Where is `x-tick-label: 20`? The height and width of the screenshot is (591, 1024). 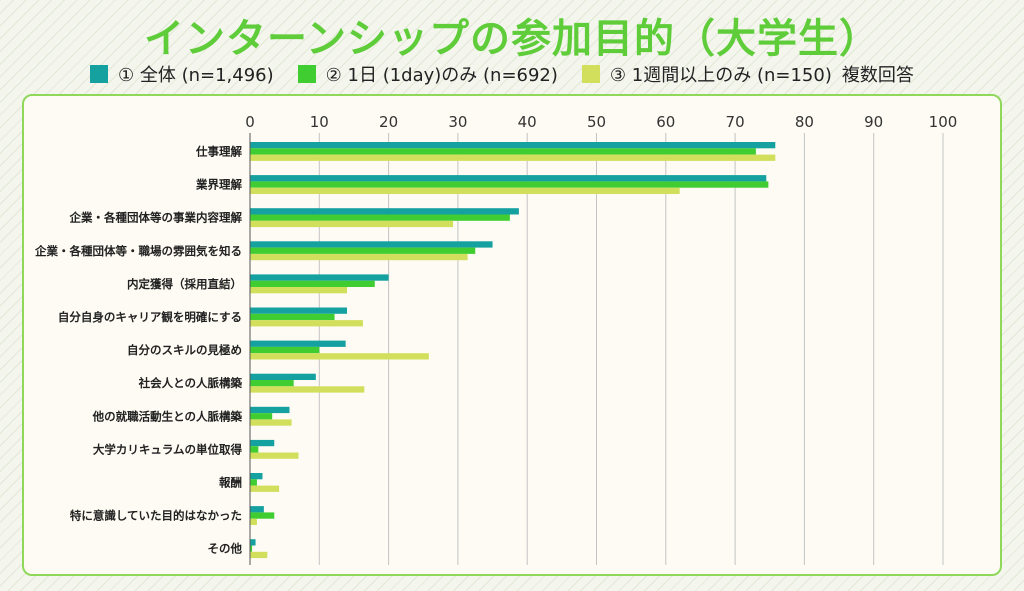 x-tick-label: 20 is located at coordinates (388, 122).